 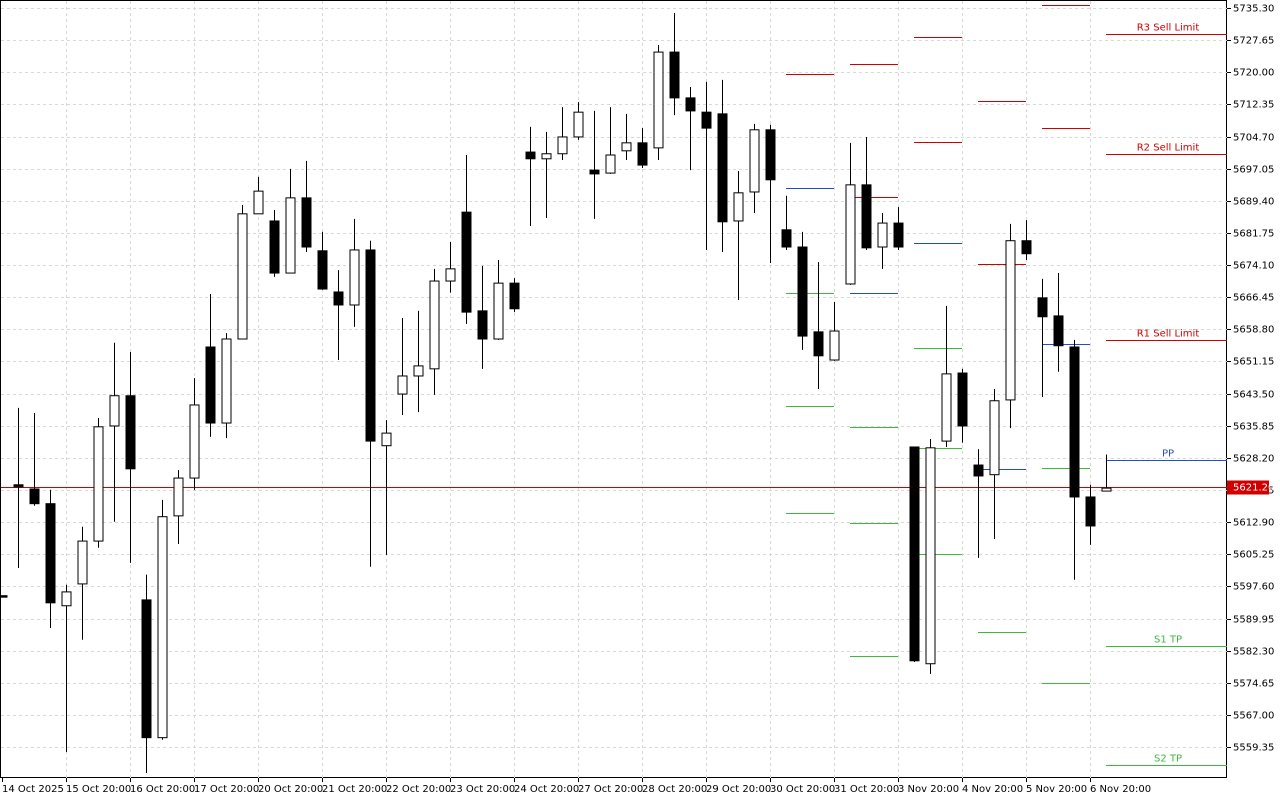 I want to click on y-tick-label: 5643.50, so click(x=1253, y=395).